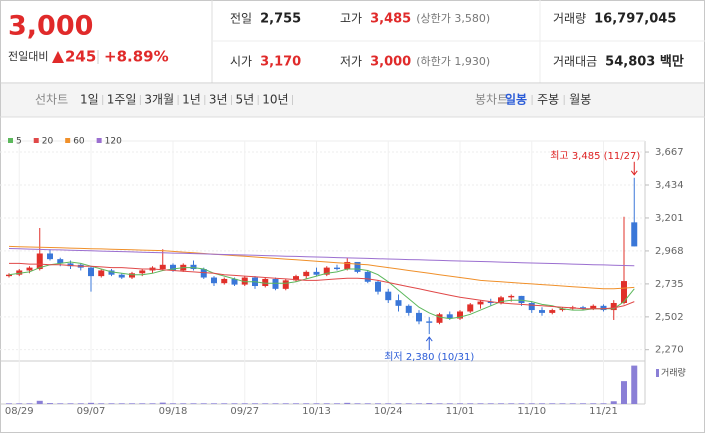 The width and height of the screenshot is (705, 433). Describe the element at coordinates (275, 100) in the screenshot. I see `period-tab: 10년` at that location.